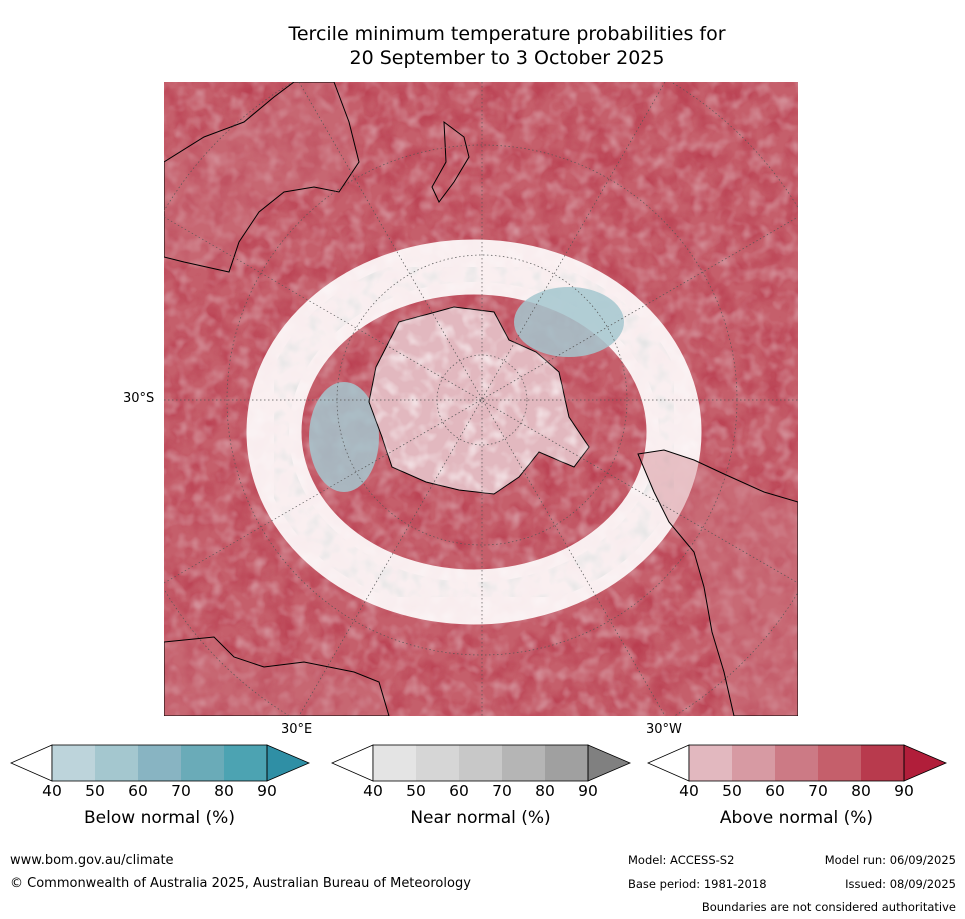 The image size is (965, 919). Describe the element at coordinates (297, 729) in the screenshot. I see `longitude-label-30e: 30°E` at that location.